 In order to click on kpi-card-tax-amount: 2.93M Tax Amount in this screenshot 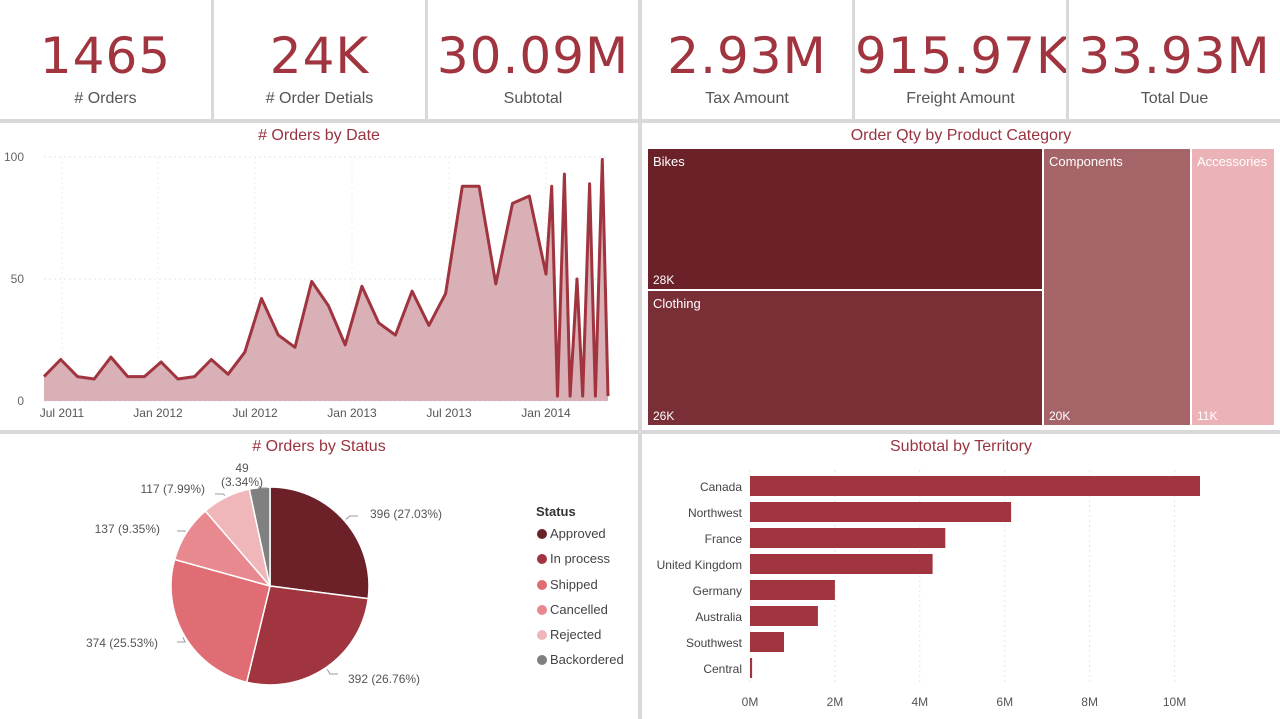, I will do `click(747, 59)`.